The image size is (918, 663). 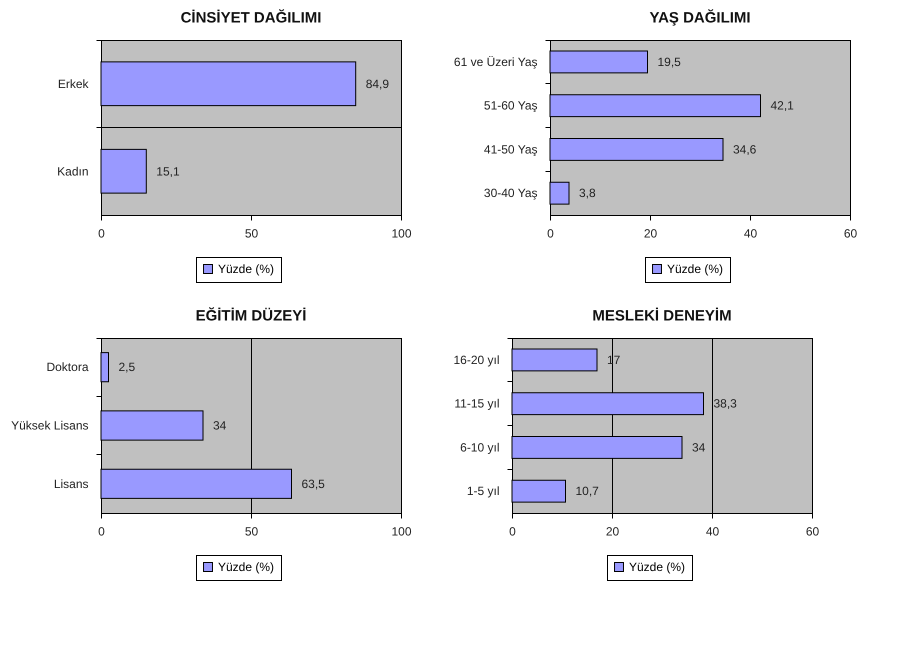 What do you see at coordinates (511, 105) in the screenshot?
I see `y-tick-label: 51-60 Yaş` at bounding box center [511, 105].